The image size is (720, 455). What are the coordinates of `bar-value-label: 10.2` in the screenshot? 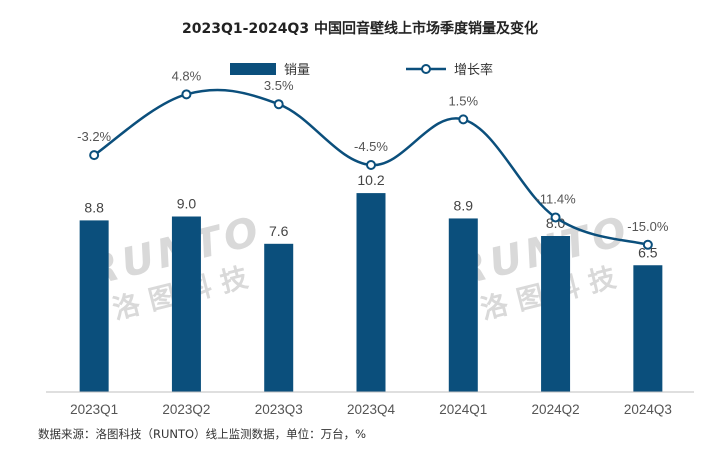 It's located at (370, 180).